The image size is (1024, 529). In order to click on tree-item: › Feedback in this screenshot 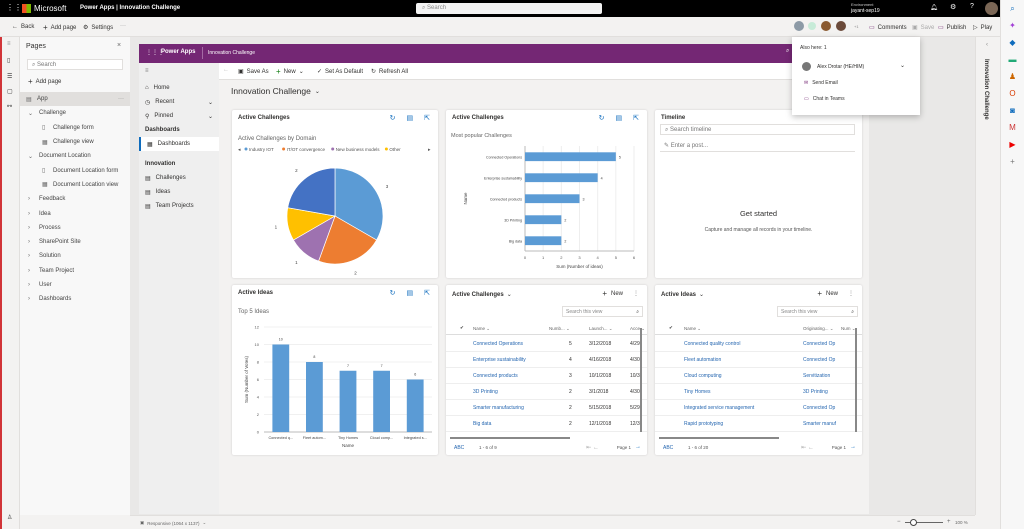, I will do `click(75, 199)`.